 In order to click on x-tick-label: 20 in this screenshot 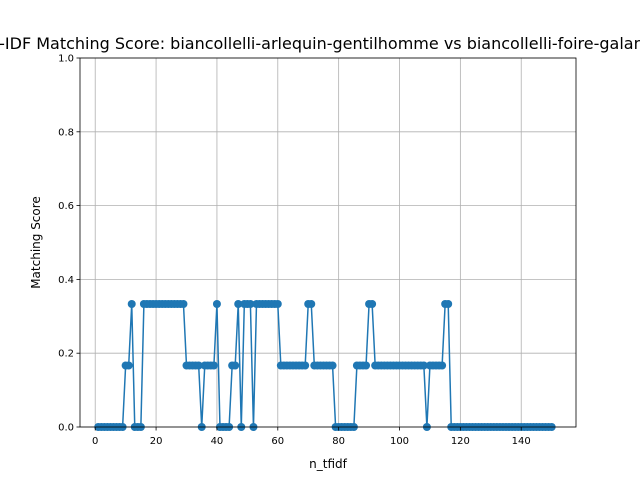, I will do `click(156, 441)`.